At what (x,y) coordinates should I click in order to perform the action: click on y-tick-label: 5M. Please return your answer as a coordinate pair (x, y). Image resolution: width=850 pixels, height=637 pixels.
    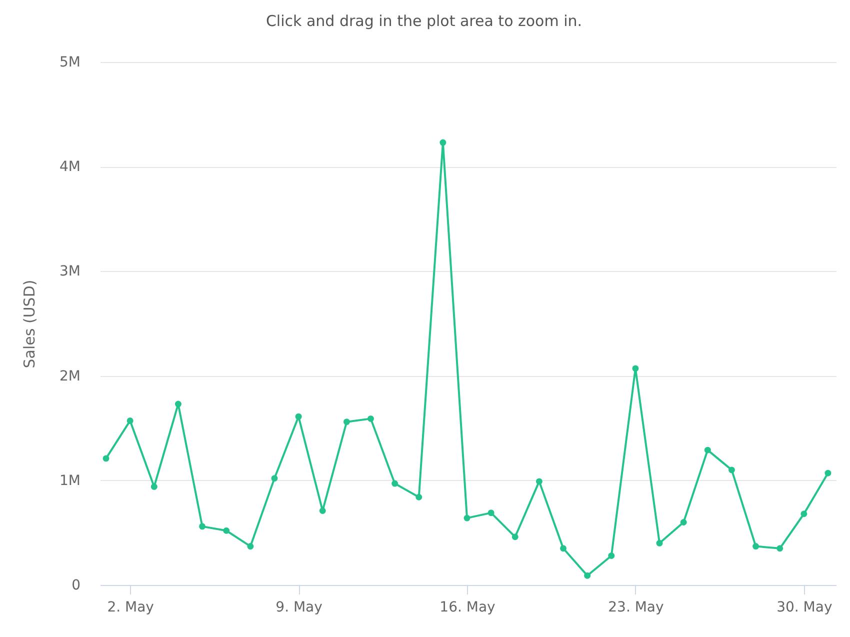
    Looking at the image, I should click on (70, 62).